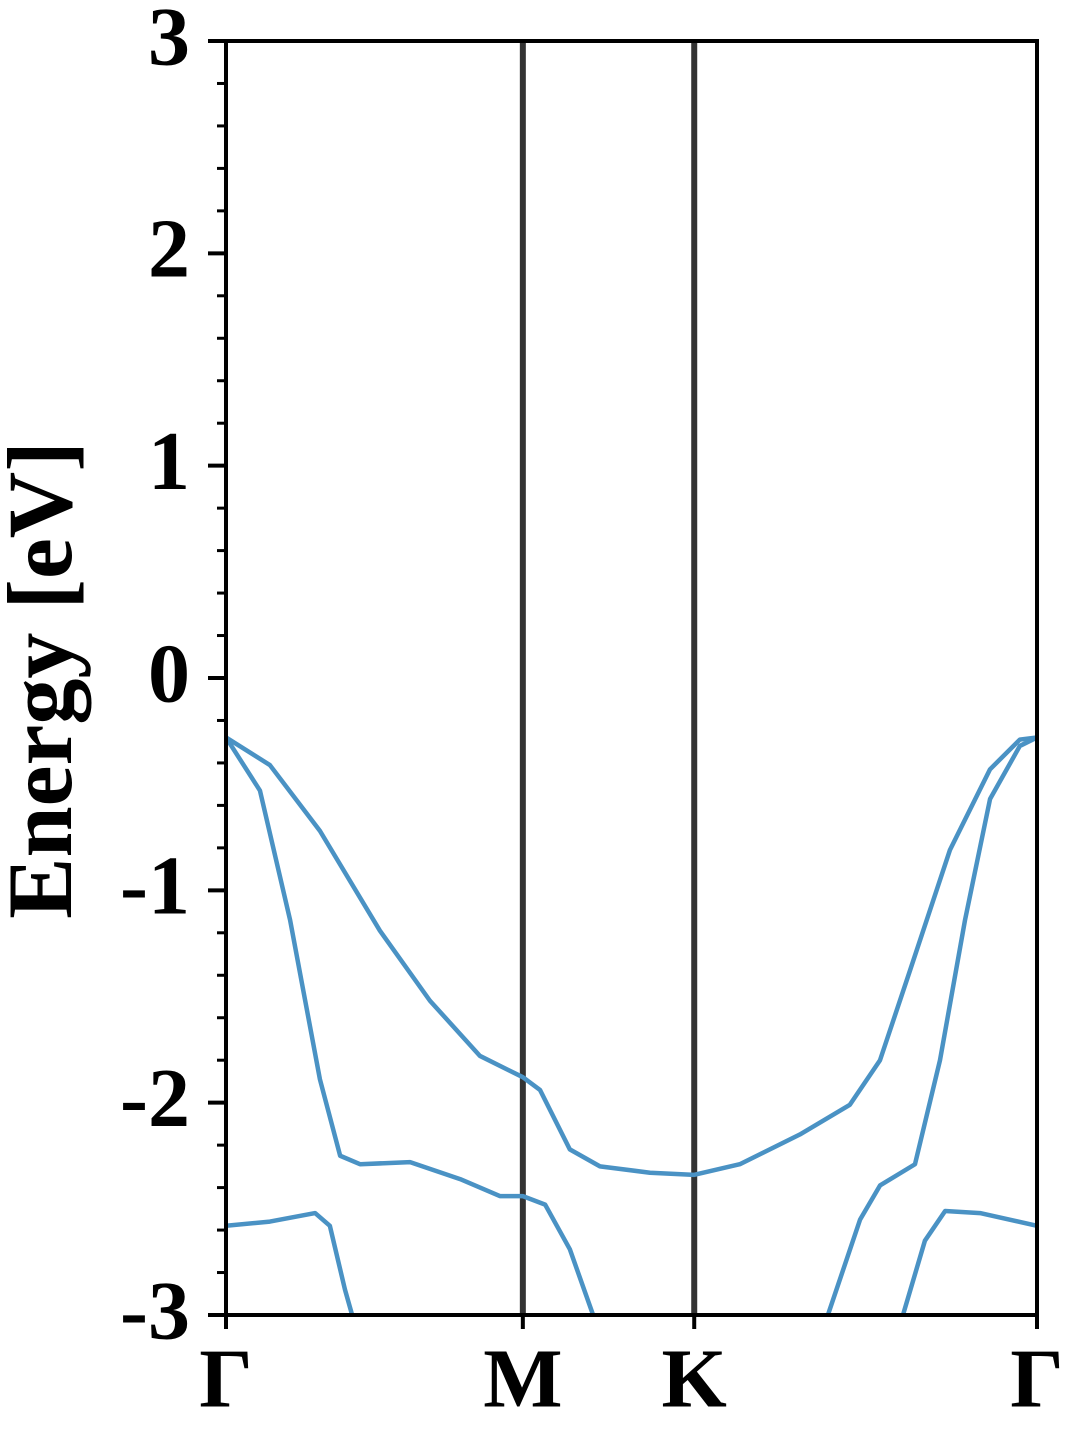  Describe the element at coordinates (169, 673) in the screenshot. I see `y-tick-label: 0` at that location.